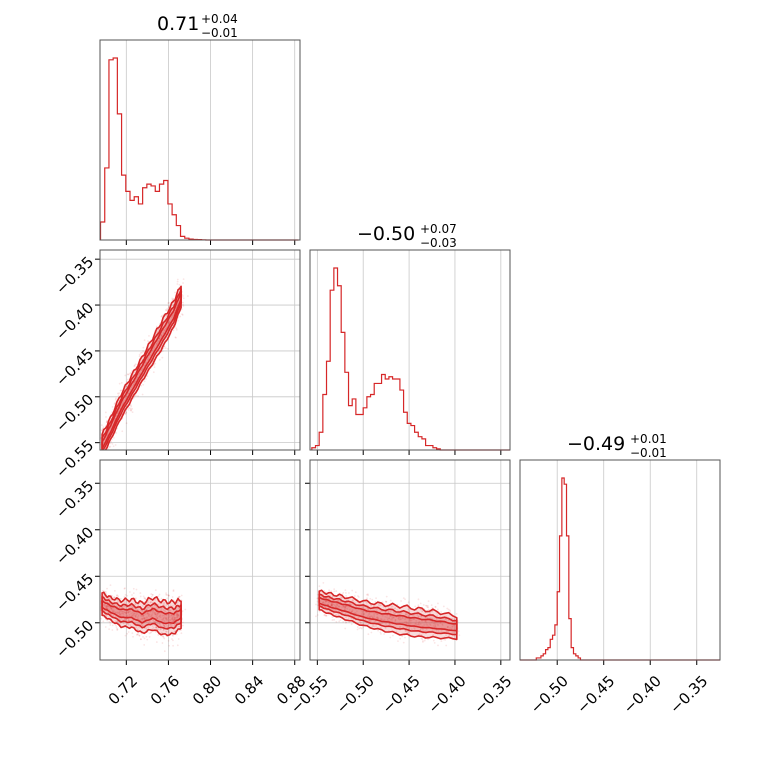  Describe the element at coordinates (355, 694) in the screenshot. I see `x-tick-label: −0.50` at that location.